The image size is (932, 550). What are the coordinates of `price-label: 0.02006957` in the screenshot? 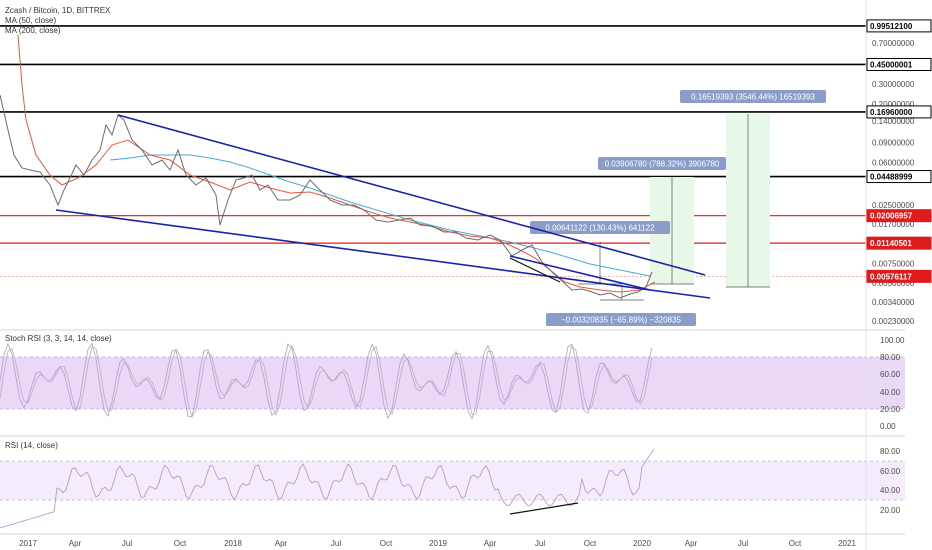 It's located at (891, 216).